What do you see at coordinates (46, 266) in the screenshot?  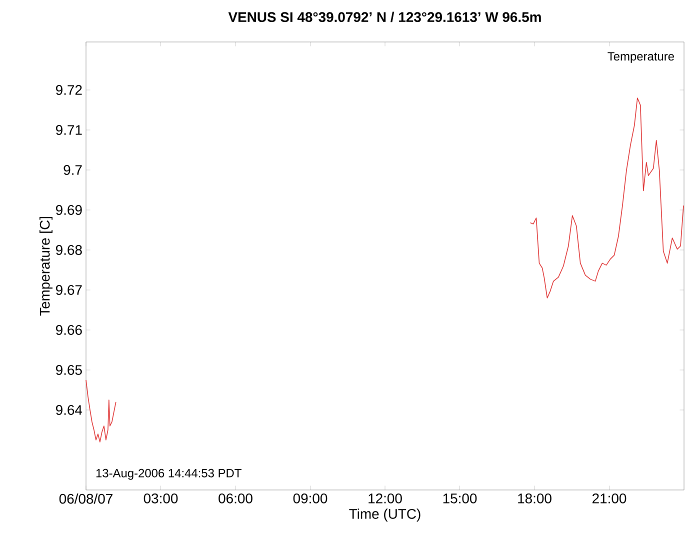 I see `y-axis-title: Temperature [C]` at bounding box center [46, 266].